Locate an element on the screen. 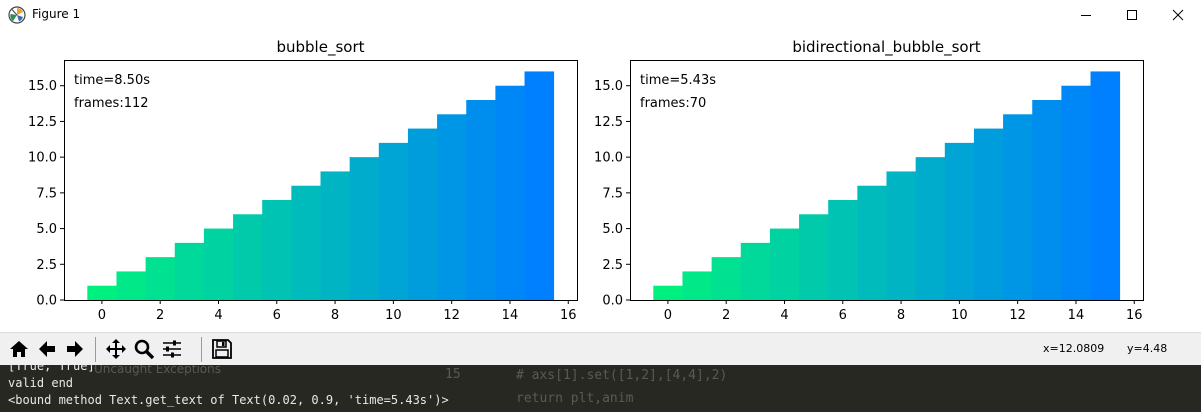 Image resolution: width=1201 pixels, height=412 pixels. minimize-icon is located at coordinates (1086, 15).